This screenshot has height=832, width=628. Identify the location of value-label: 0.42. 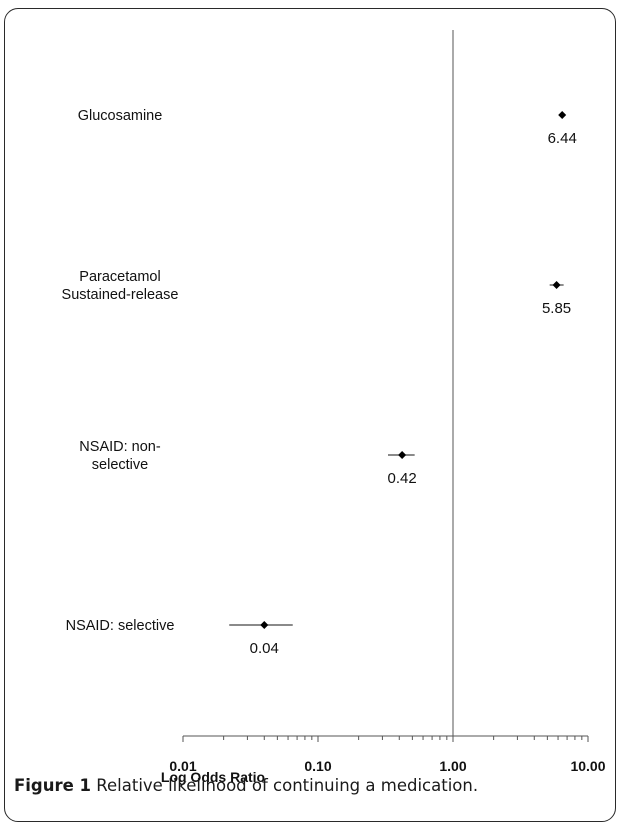
(402, 478).